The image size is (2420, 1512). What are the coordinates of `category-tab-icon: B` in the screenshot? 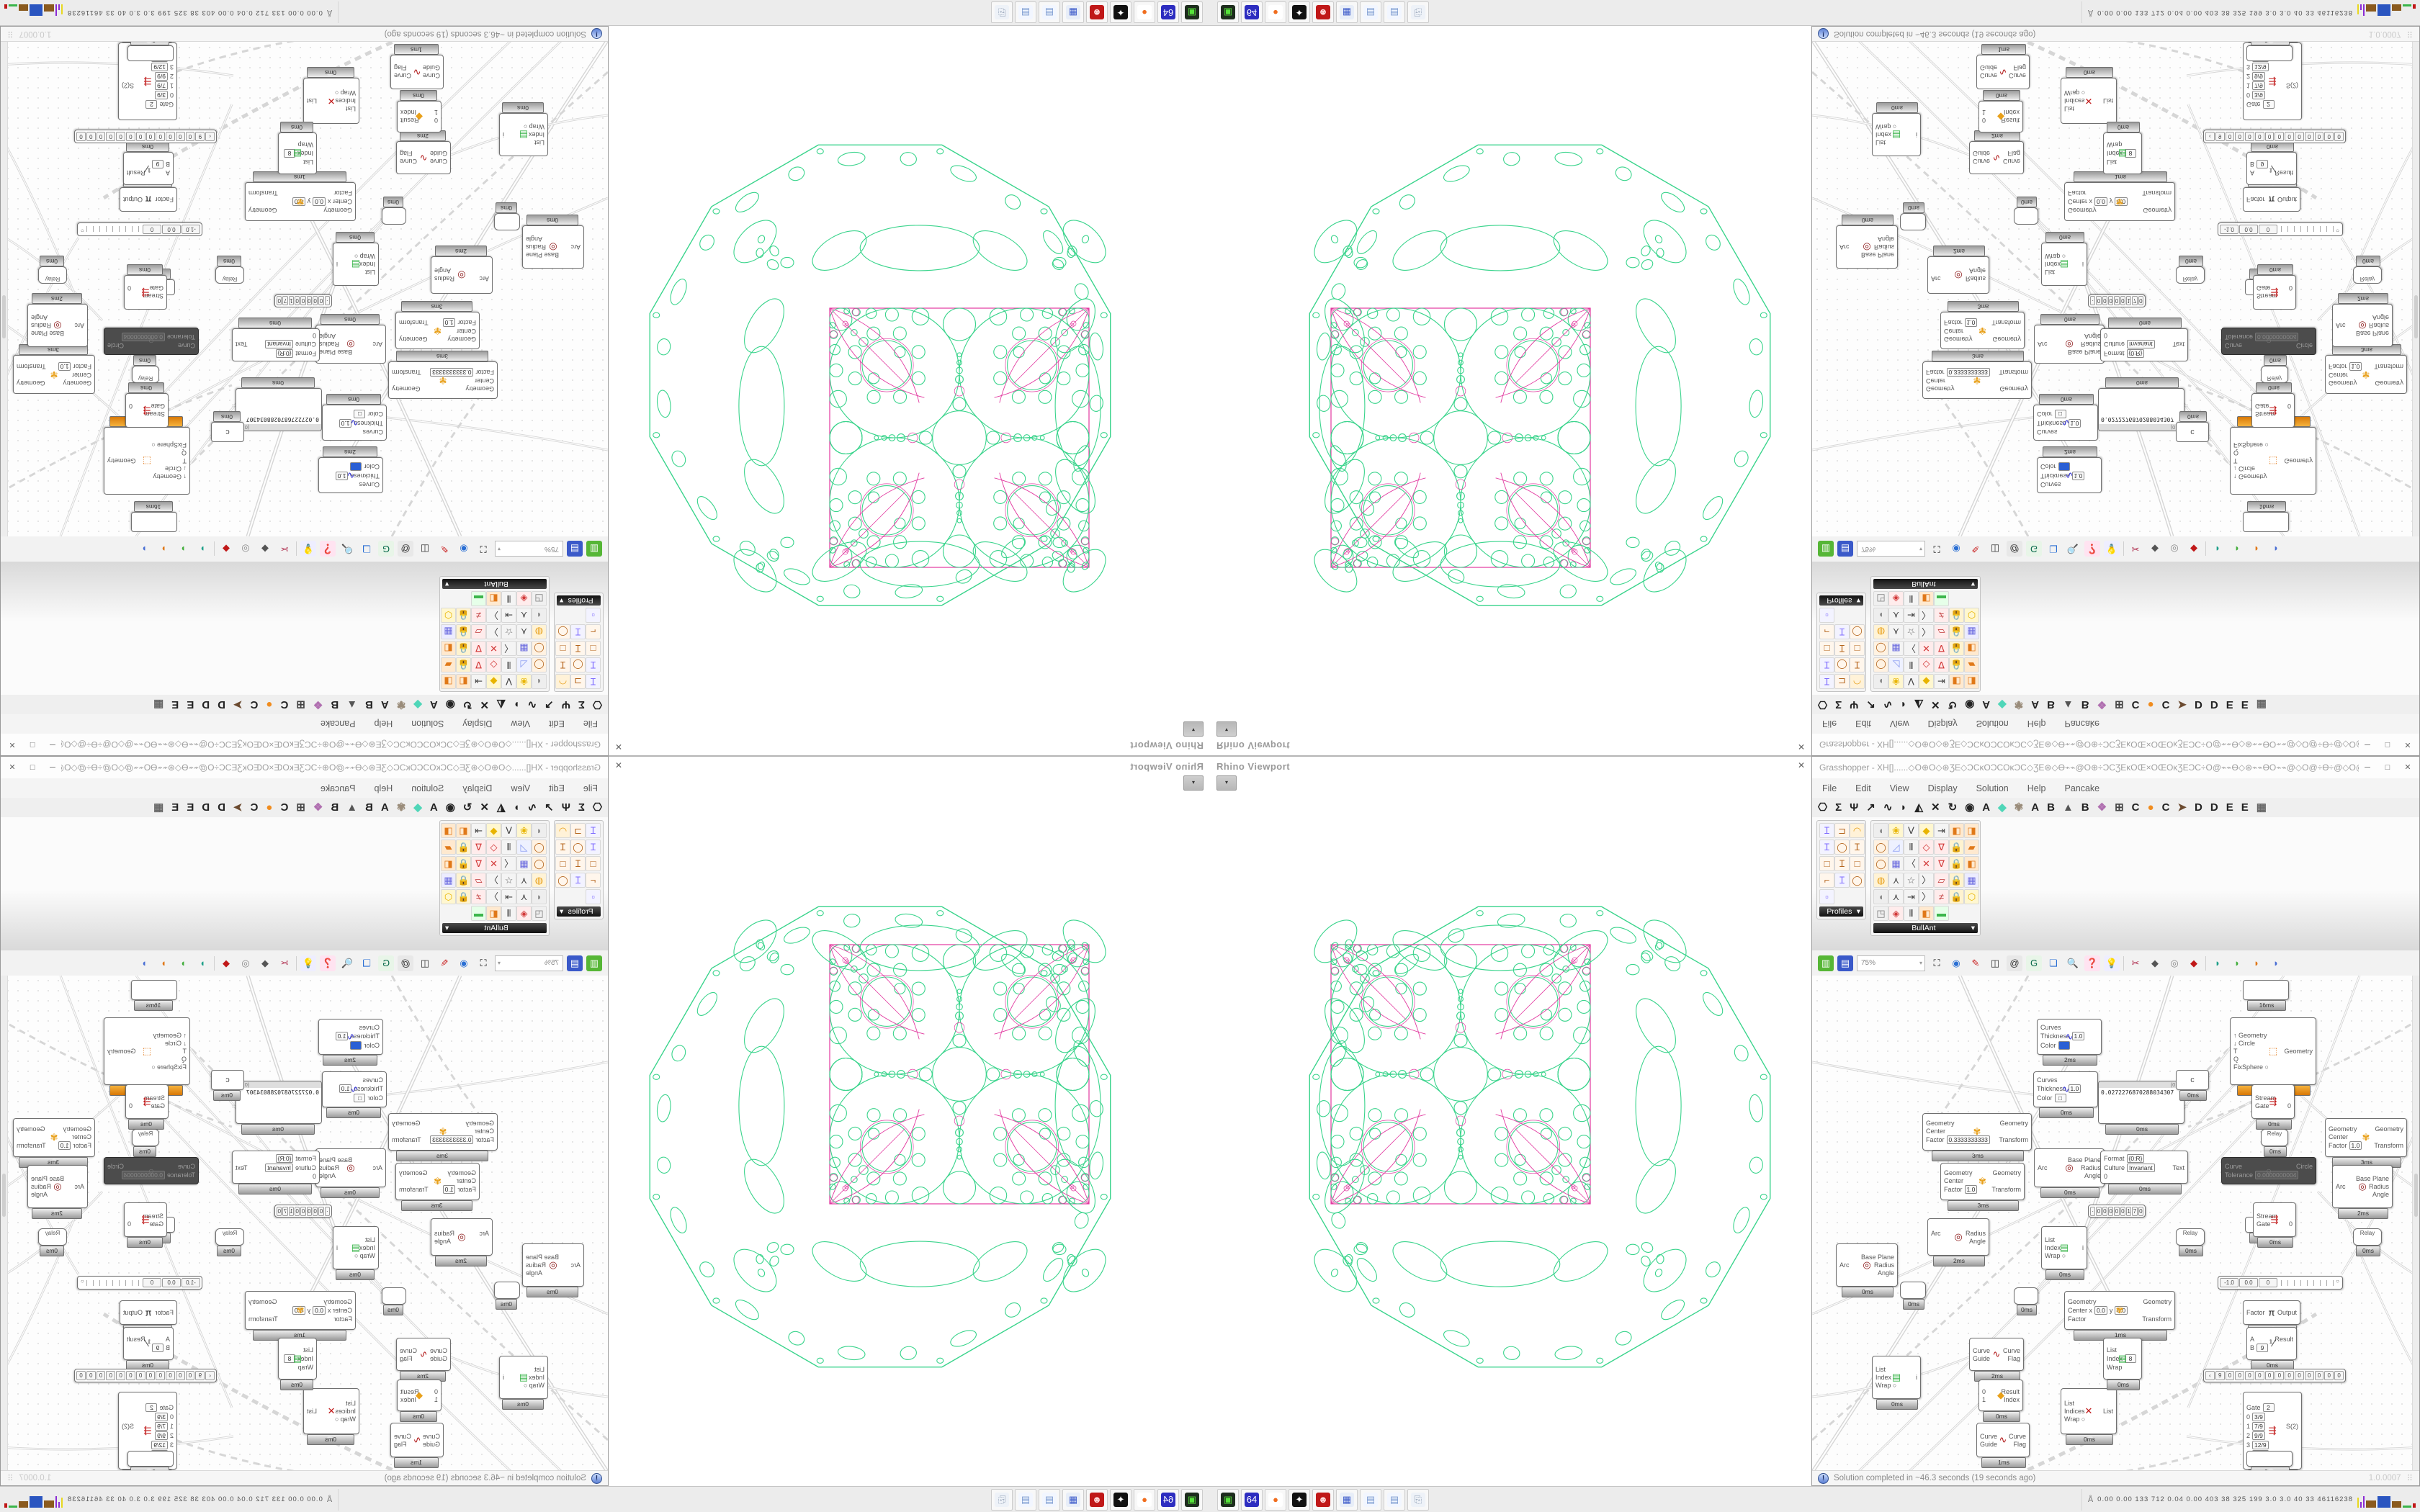 It's located at (2051, 704).